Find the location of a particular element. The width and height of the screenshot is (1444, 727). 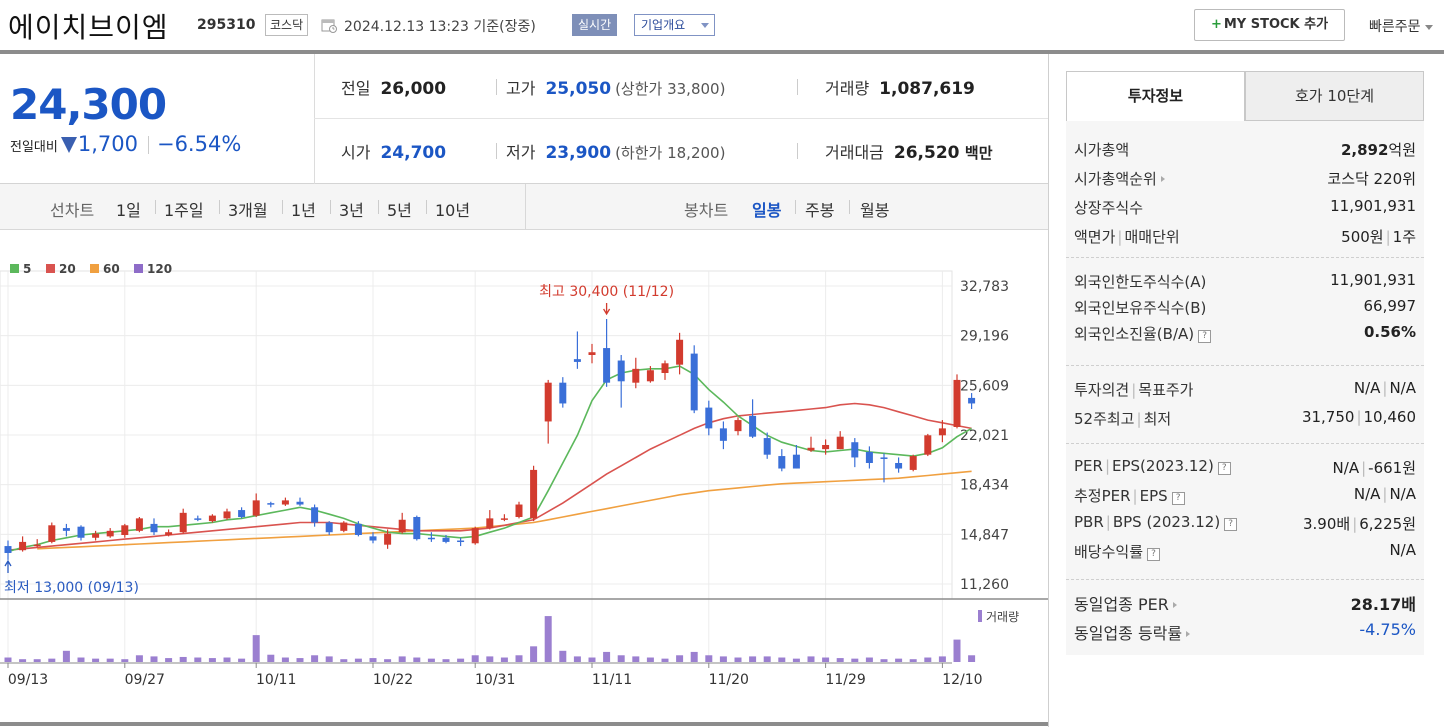

tab-investment-info: 투자정보 is located at coordinates (1155, 96).